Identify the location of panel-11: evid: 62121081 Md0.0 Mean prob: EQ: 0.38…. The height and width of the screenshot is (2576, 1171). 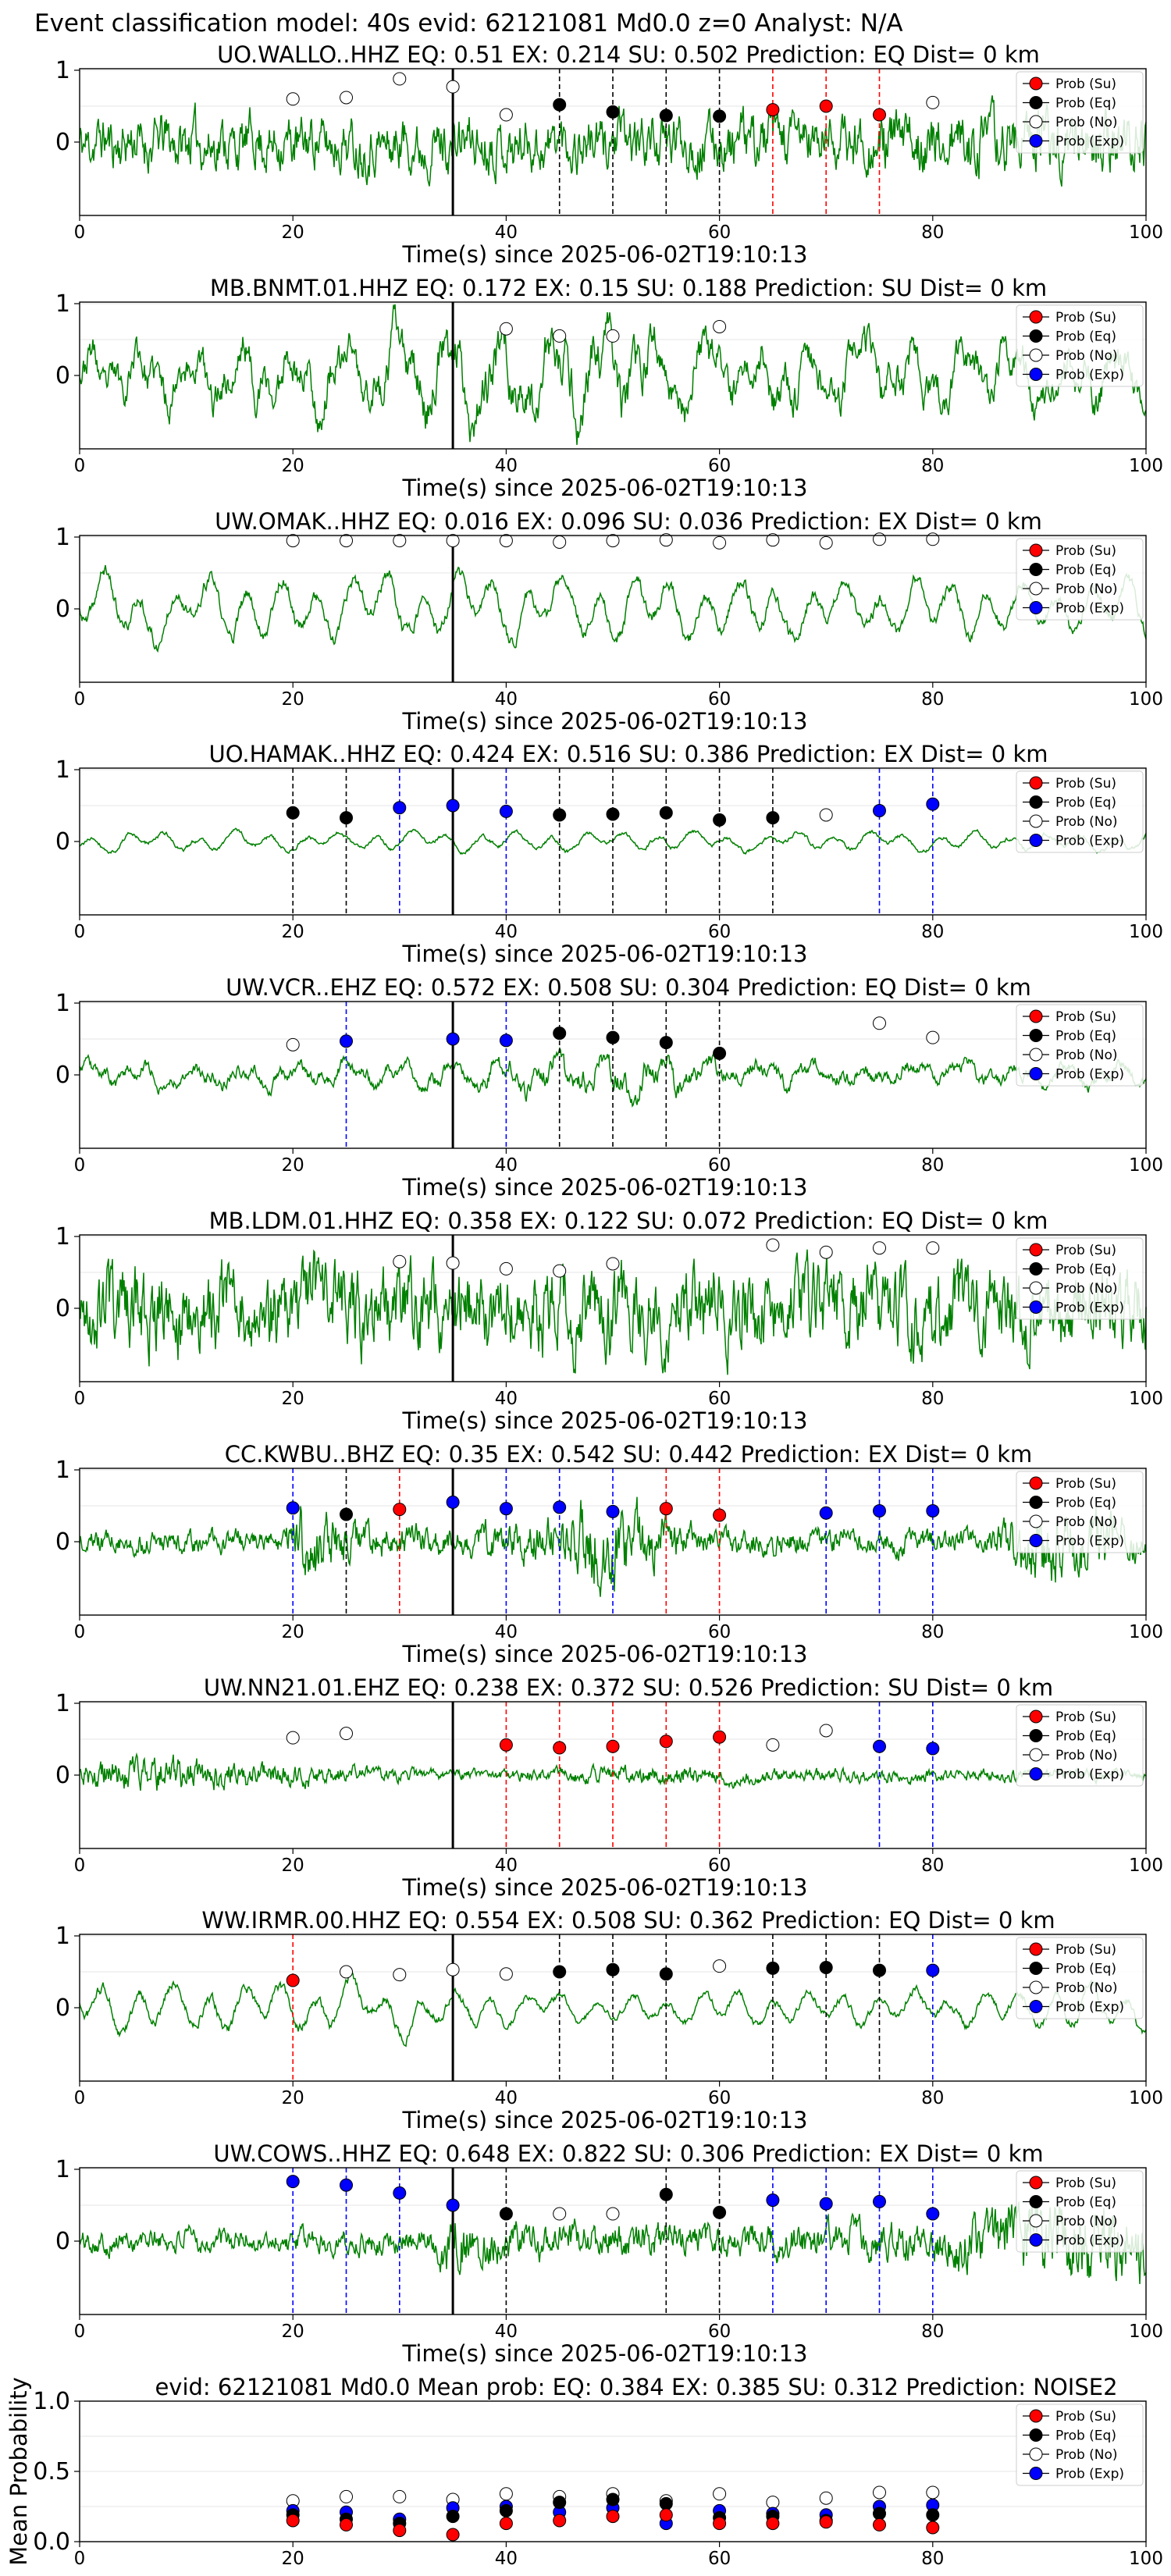
(584, 2471).